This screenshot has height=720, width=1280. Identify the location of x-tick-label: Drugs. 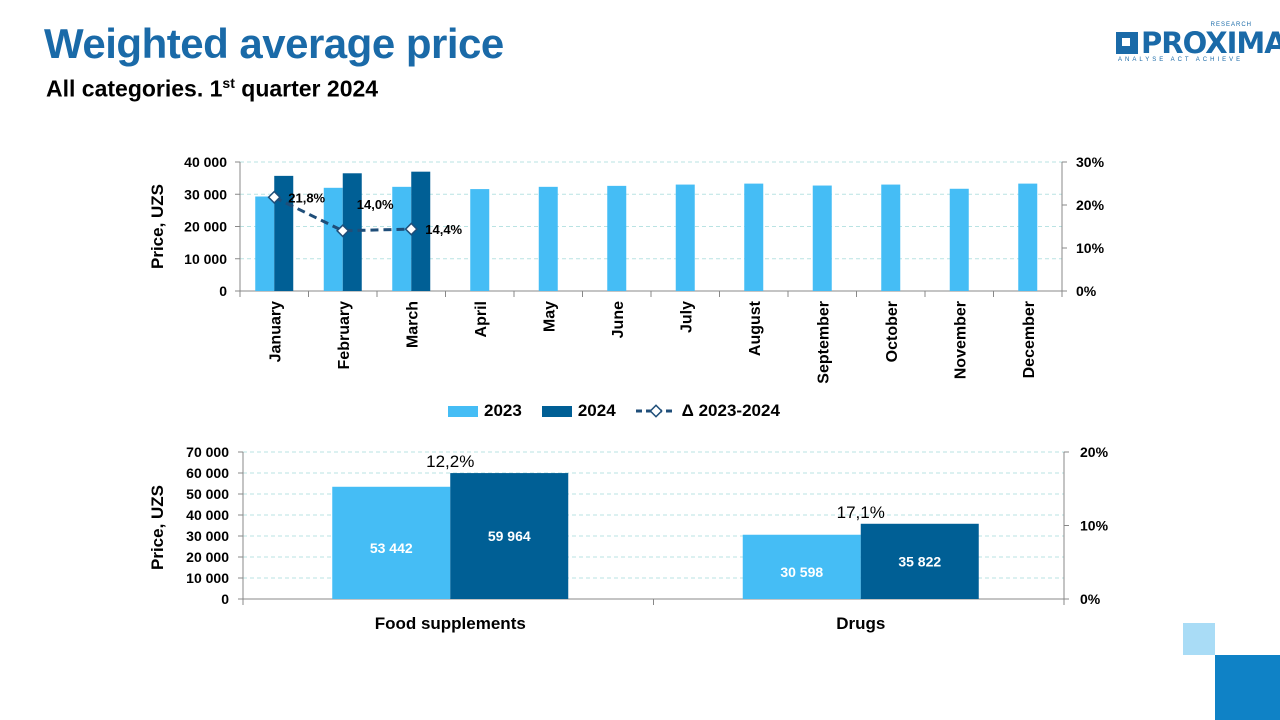
(860, 623).